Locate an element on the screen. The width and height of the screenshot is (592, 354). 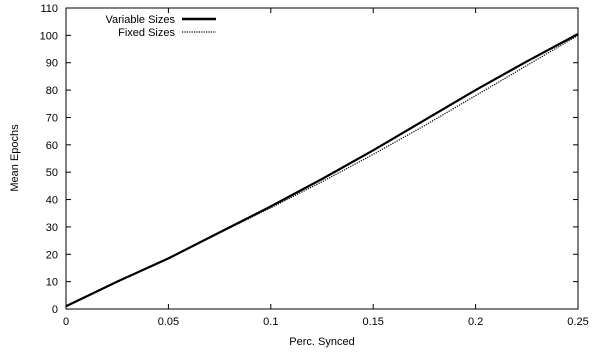
y-tick-label: 10 is located at coordinates (52, 283).